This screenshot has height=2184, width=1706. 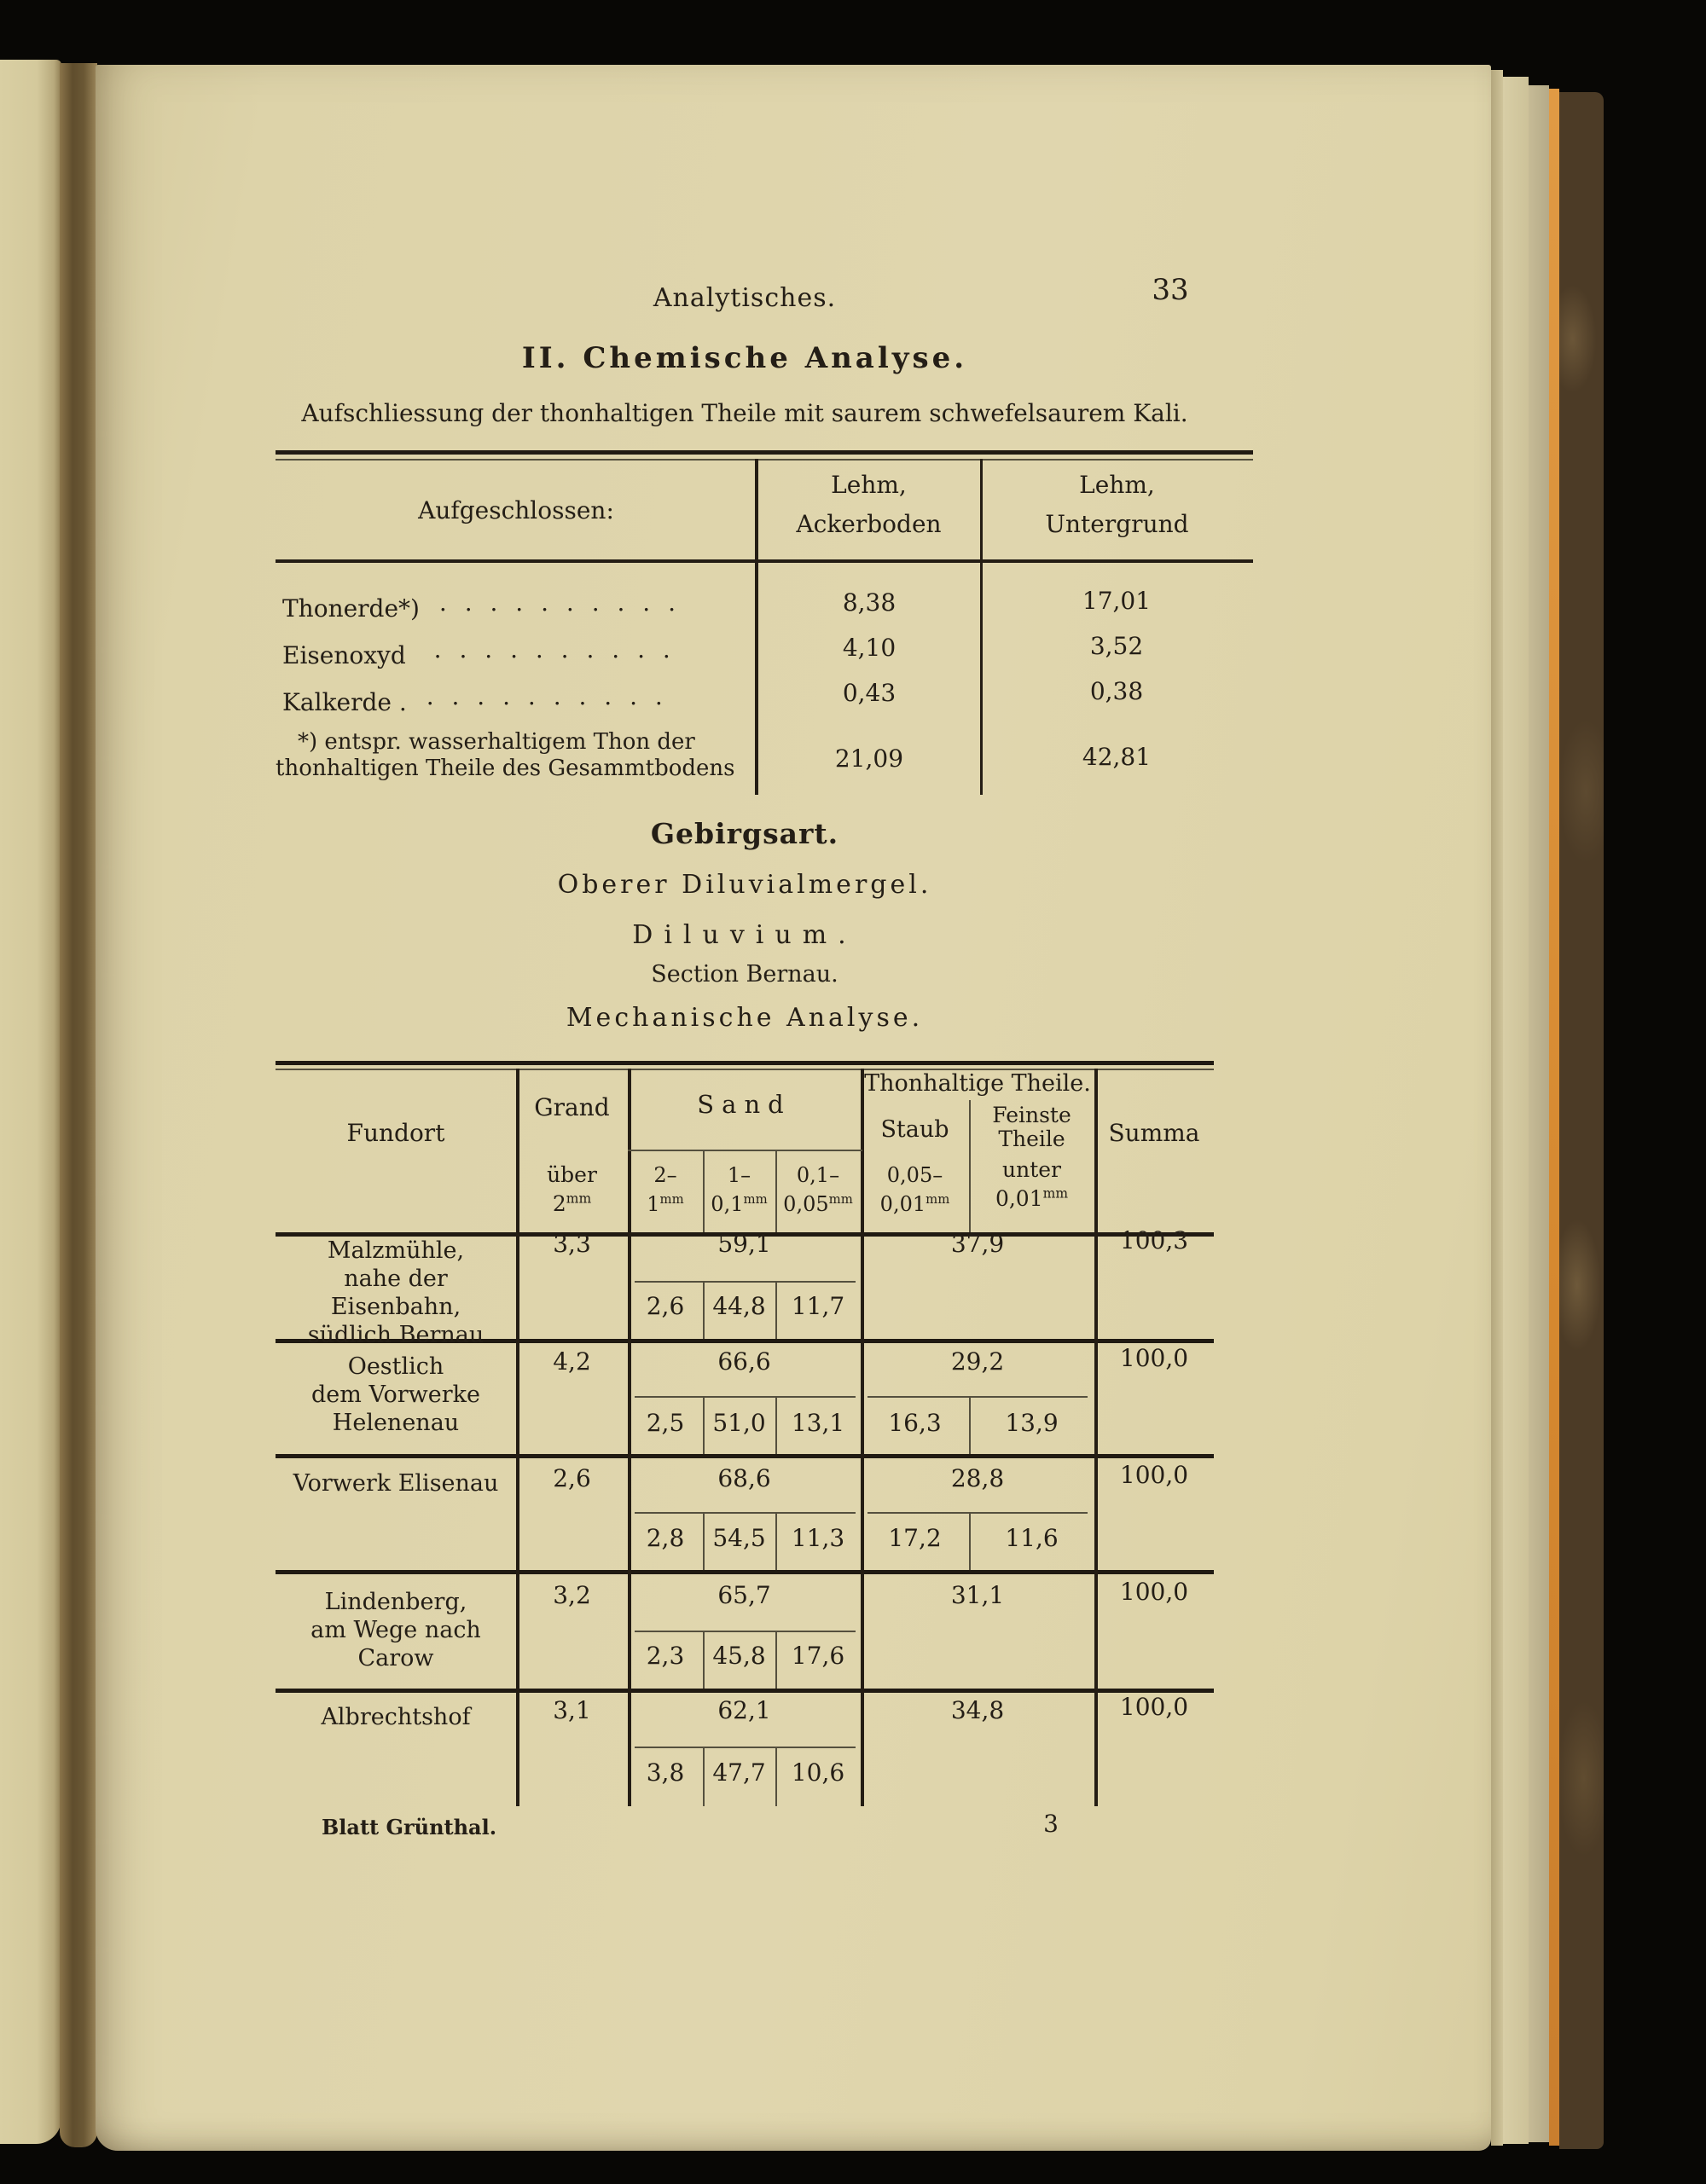 I want to click on chem-row-label: Thonerde*) . . . . . . . . . ., so click(x=481, y=605).